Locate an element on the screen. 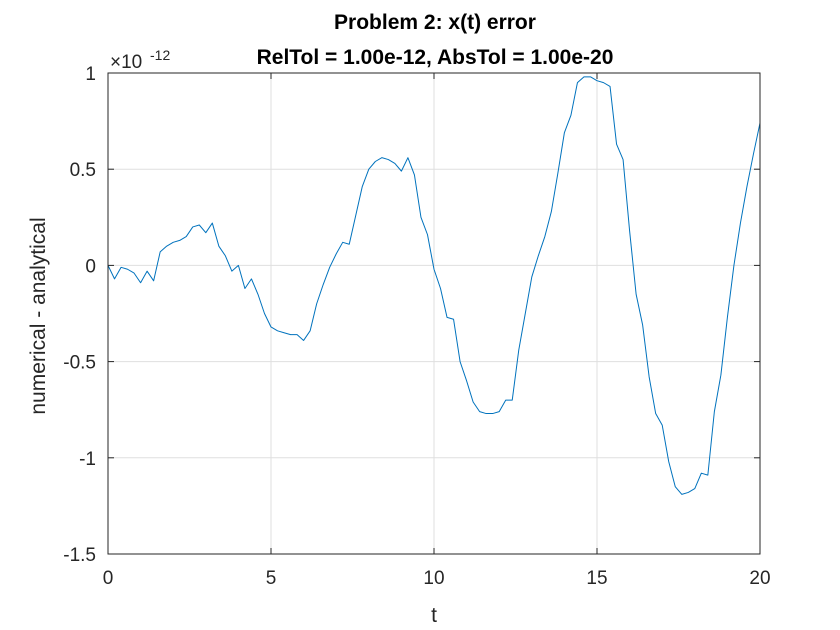 Image resolution: width=840 pixels, height=630 pixels. x-tick-label: 5 is located at coordinates (271, 578).